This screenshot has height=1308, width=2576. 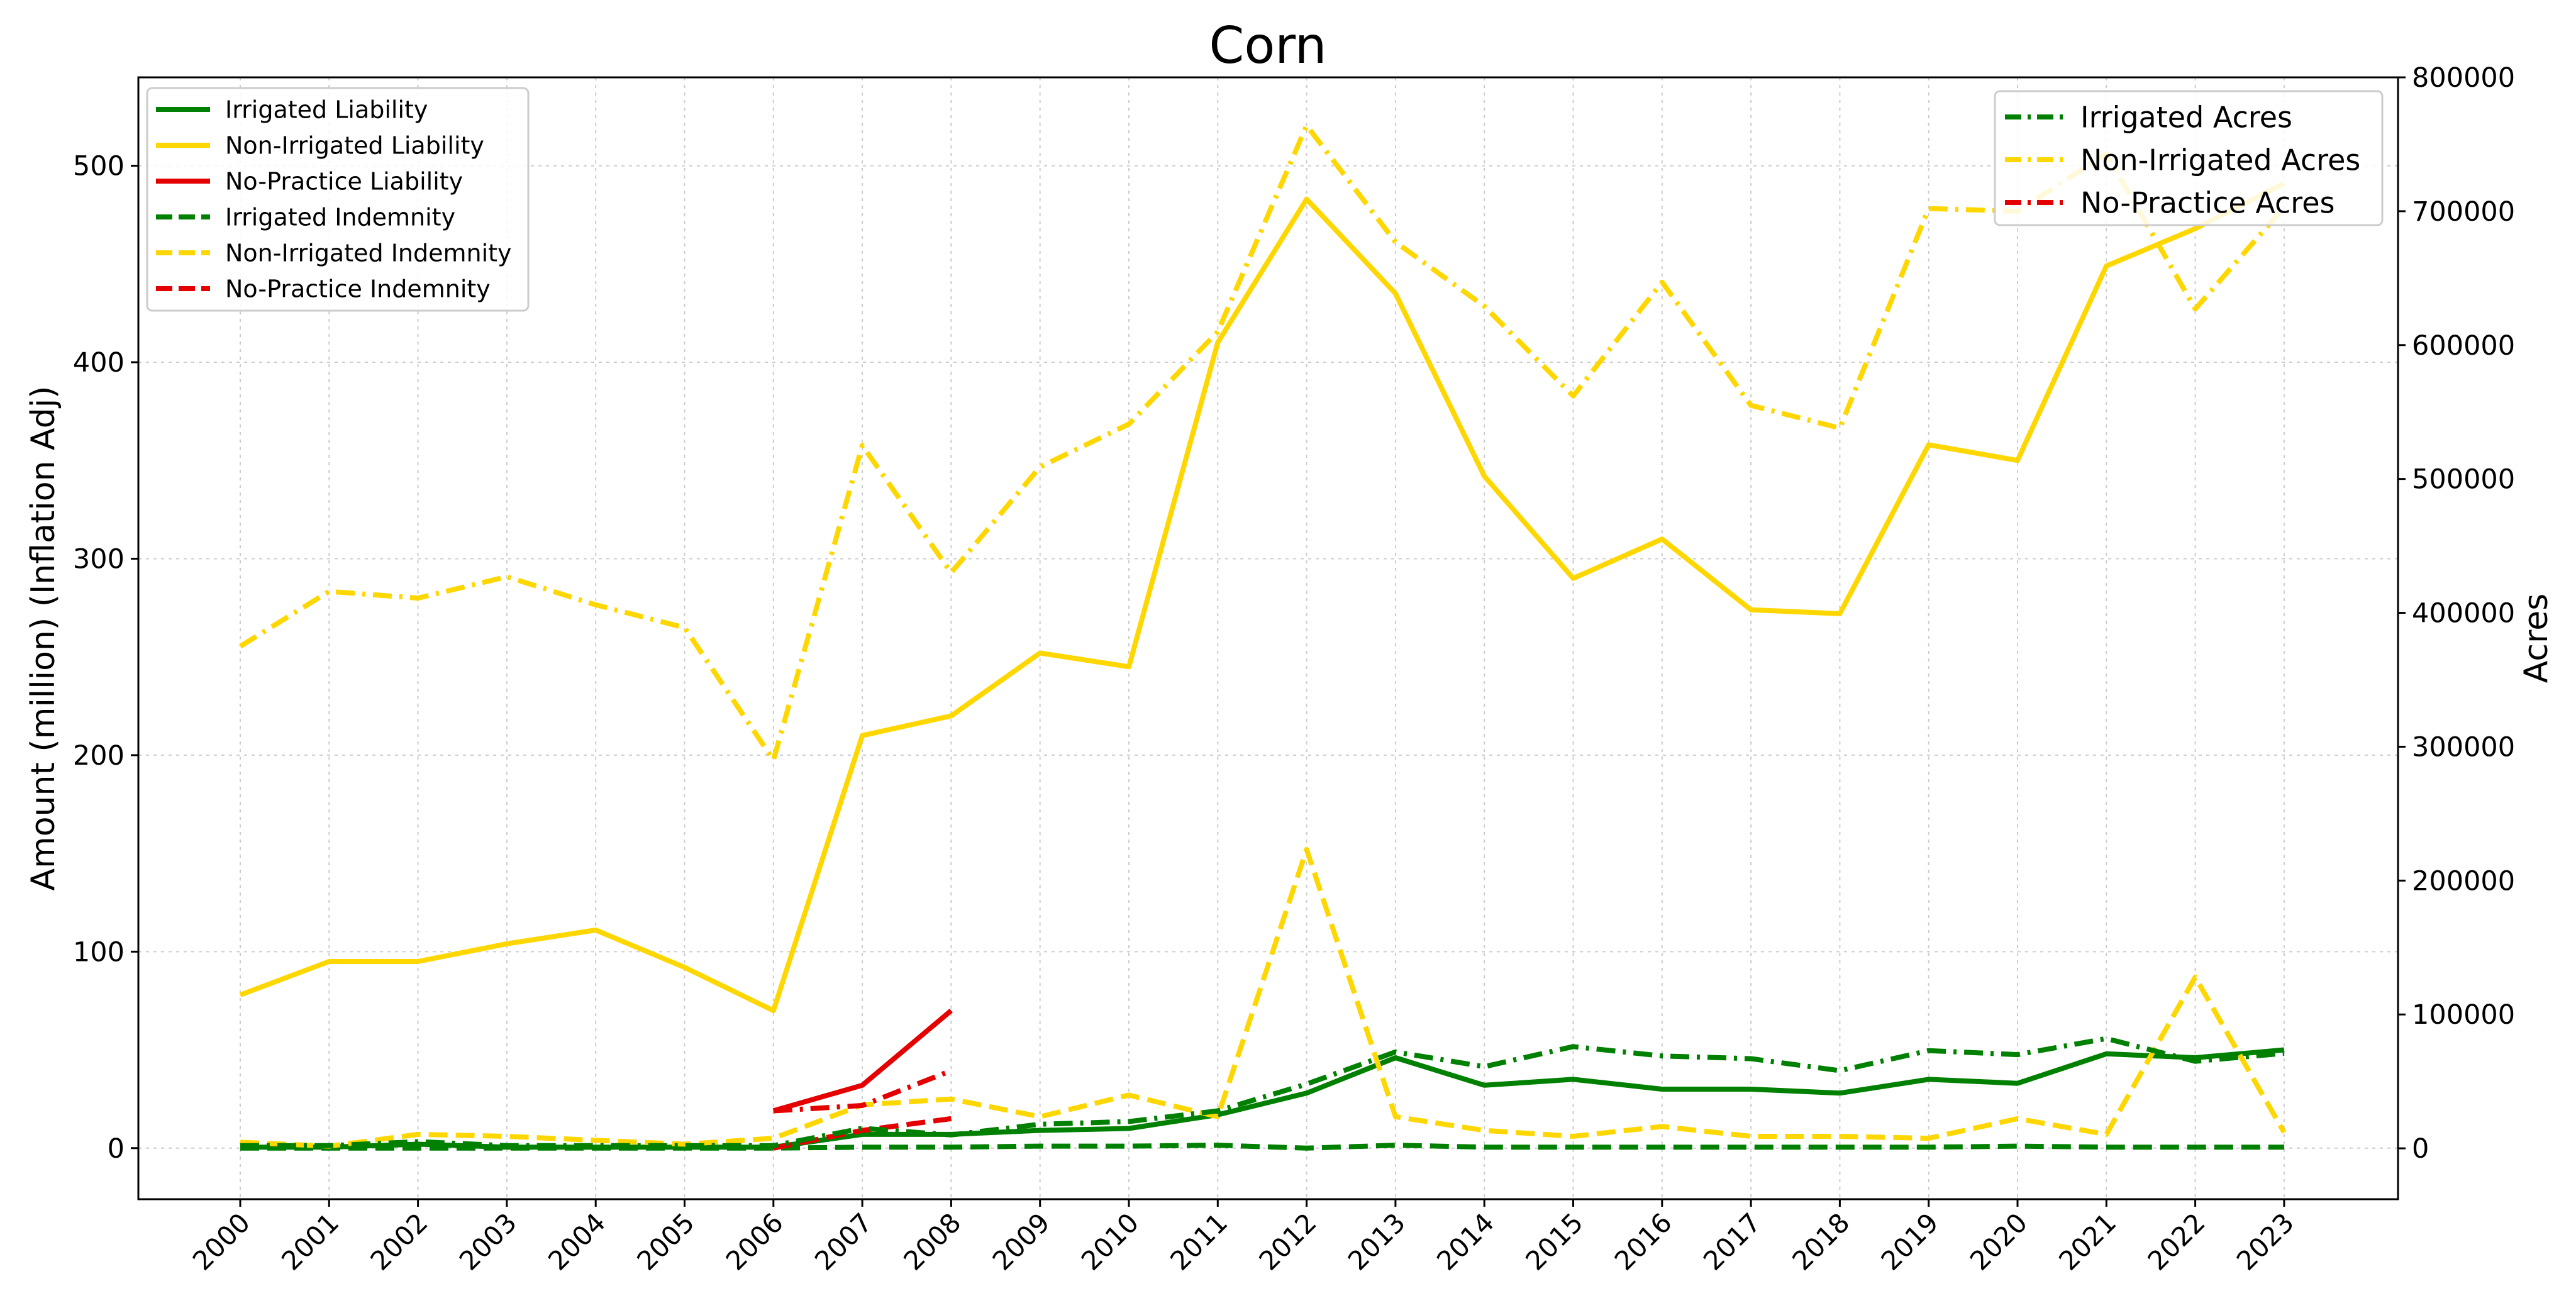 What do you see at coordinates (2463, 613) in the screenshot?
I see `right-y-tick-label: 400000` at bounding box center [2463, 613].